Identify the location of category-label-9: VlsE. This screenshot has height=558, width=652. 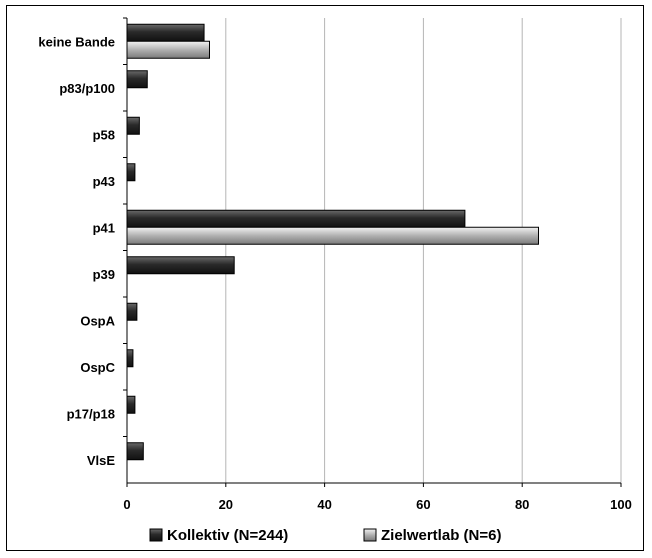
(101, 460).